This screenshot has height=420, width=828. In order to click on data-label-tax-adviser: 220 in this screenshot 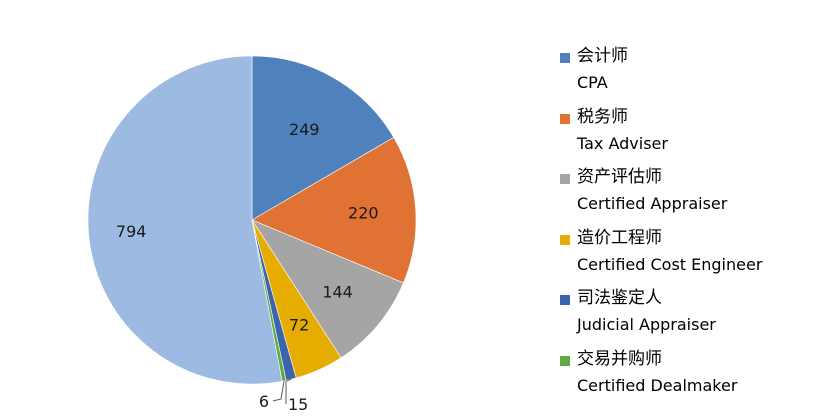, I will do `click(363, 213)`.